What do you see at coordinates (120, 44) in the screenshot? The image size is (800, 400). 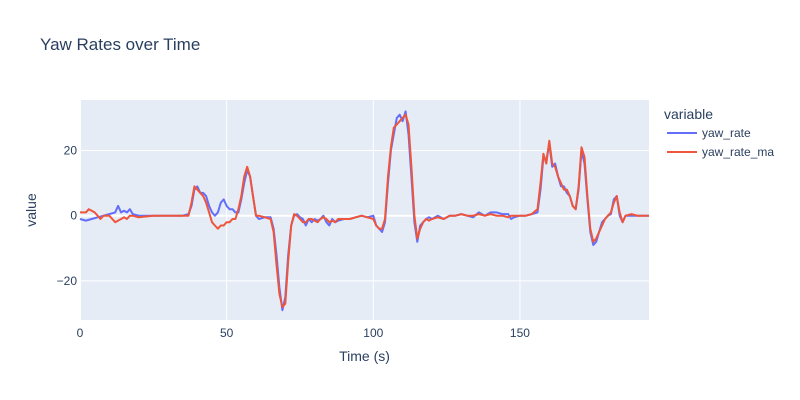 I see `chart-title: Yaw Rates over Time` at bounding box center [120, 44].